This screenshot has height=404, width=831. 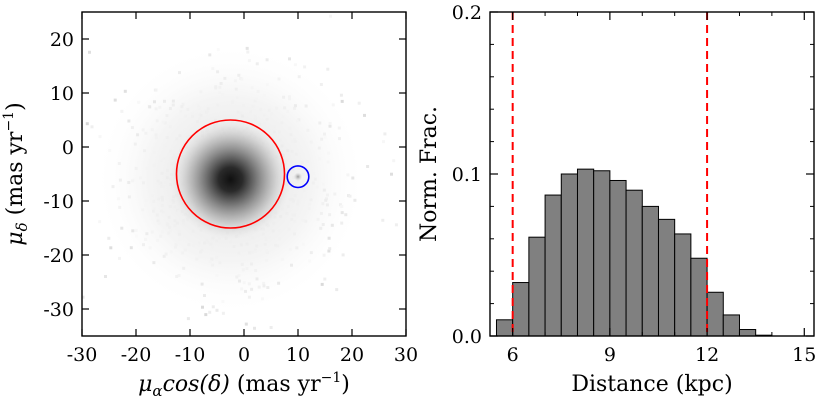 What do you see at coordinates (62, 40) in the screenshot?
I see `left-ytick-label: 20` at bounding box center [62, 40].